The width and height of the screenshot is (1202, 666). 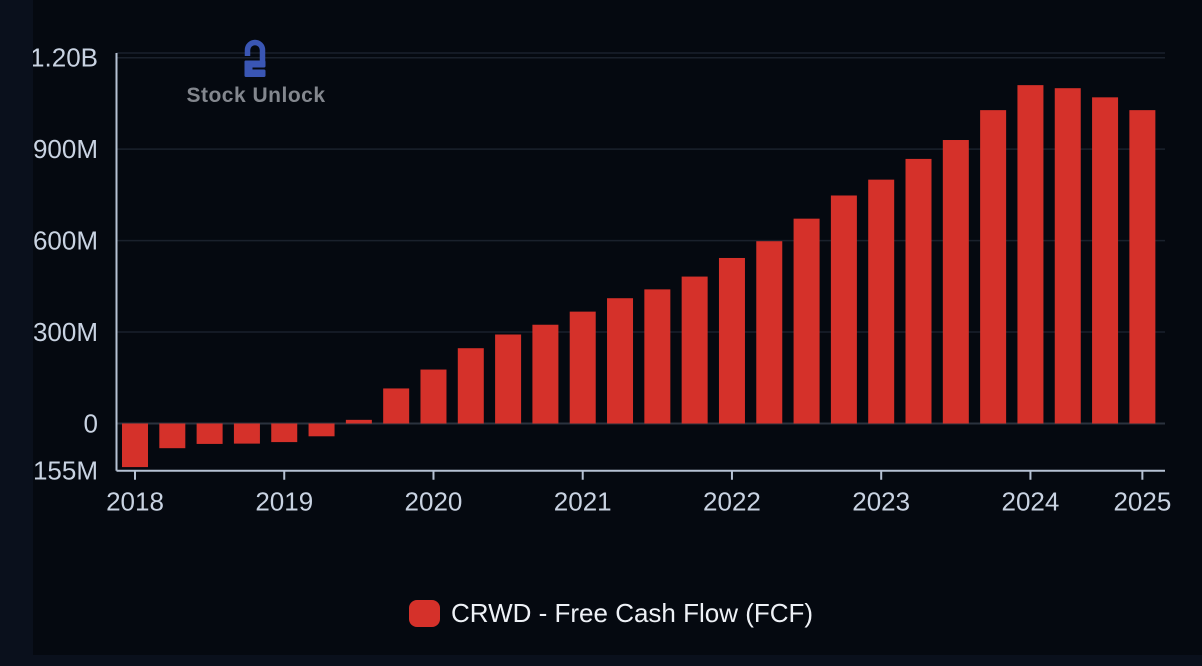 I want to click on x-axis-tick-label: 2025, so click(x=1142, y=502).